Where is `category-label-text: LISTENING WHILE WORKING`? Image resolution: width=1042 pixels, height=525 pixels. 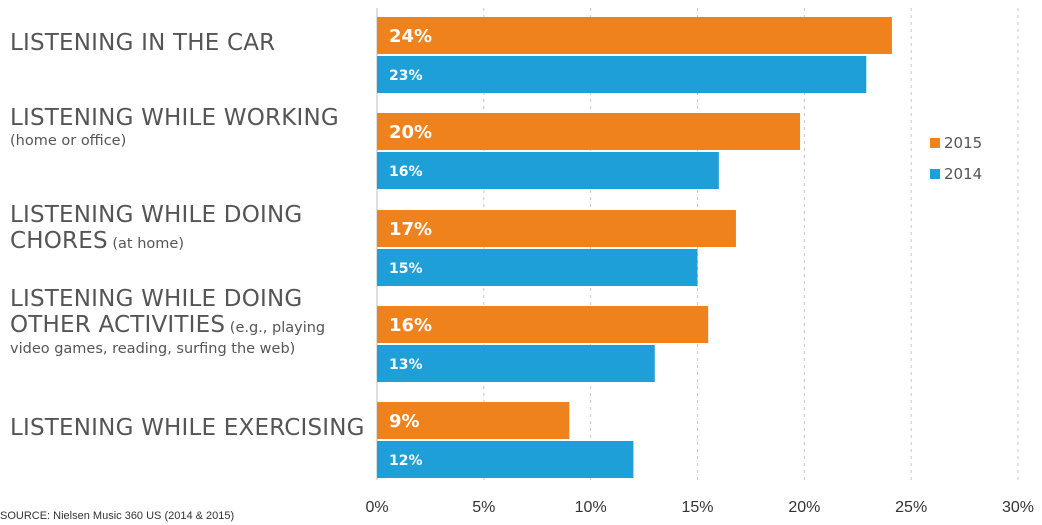
category-label-text: LISTENING WHILE WORKING is located at coordinates (174, 118).